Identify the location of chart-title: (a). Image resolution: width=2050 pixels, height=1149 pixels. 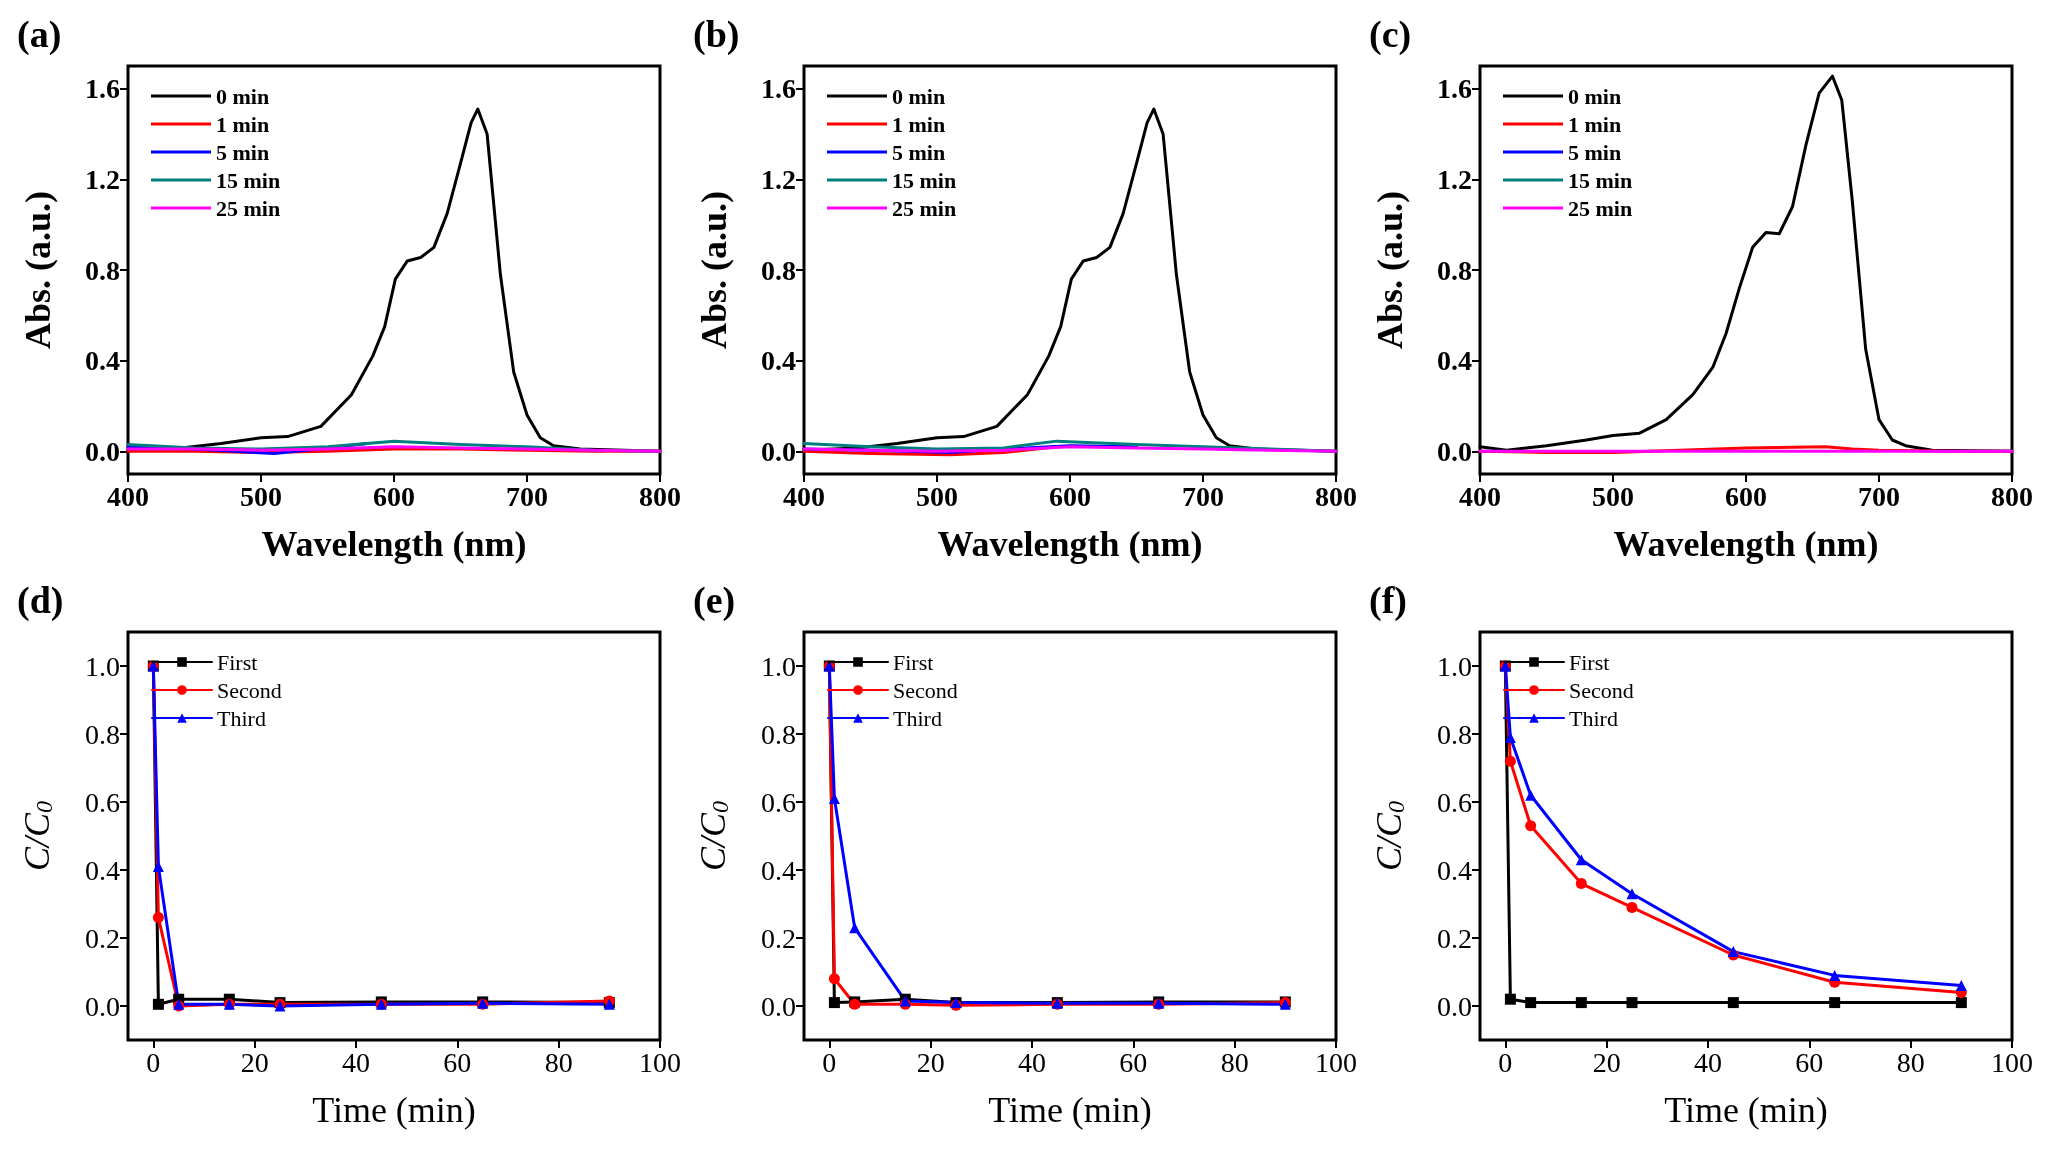
(39, 34).